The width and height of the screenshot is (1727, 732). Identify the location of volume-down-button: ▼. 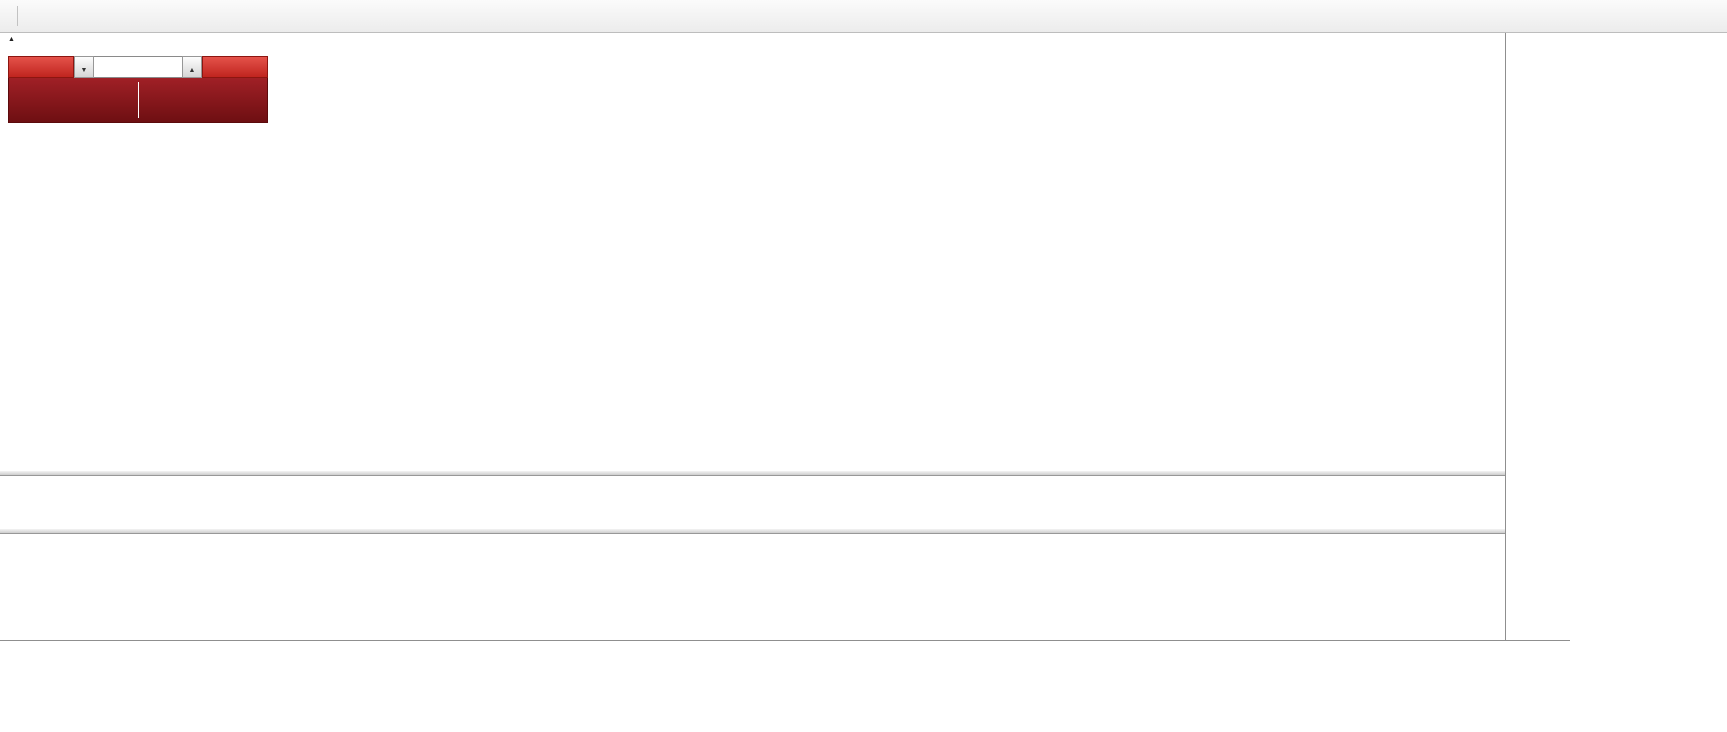
(84, 67).